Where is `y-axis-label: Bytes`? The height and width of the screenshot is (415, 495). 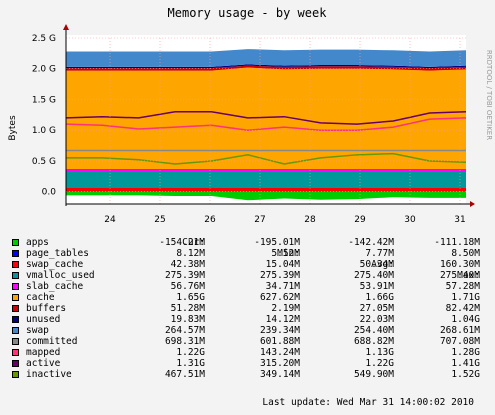 y-axis-label: Bytes is located at coordinates (13, 128).